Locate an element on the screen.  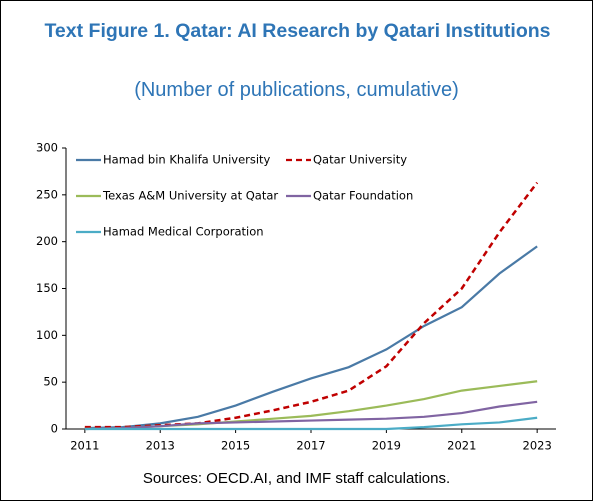
chart-subtitle: (Number of publications, cumulative) is located at coordinates (296, 90).